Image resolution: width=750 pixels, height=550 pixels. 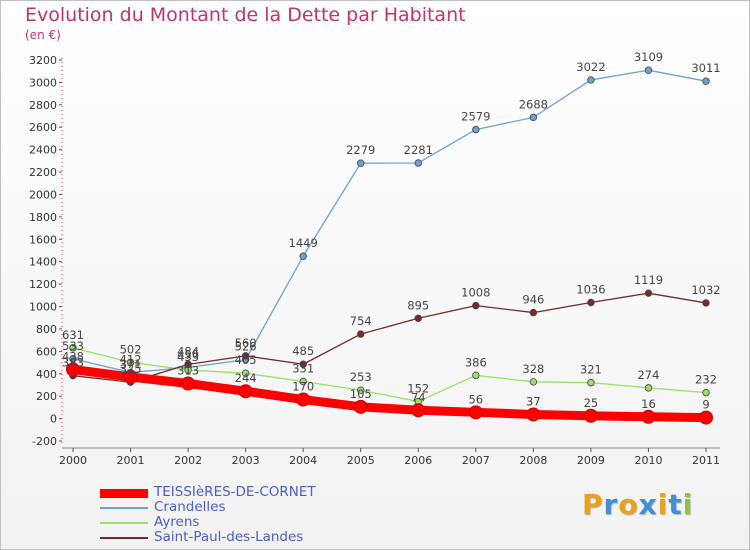 What do you see at coordinates (389, 337) in the screenshot?
I see `series-line-saint-paul-des-landes` at bounding box center [389, 337].